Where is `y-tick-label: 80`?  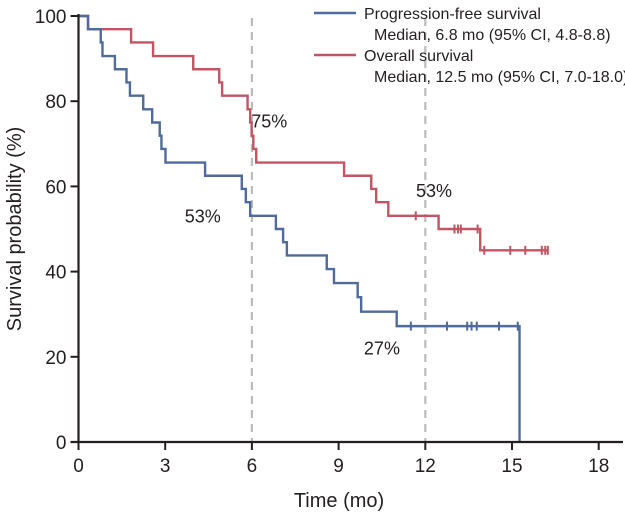 y-tick-label: 80 is located at coordinates (55, 102).